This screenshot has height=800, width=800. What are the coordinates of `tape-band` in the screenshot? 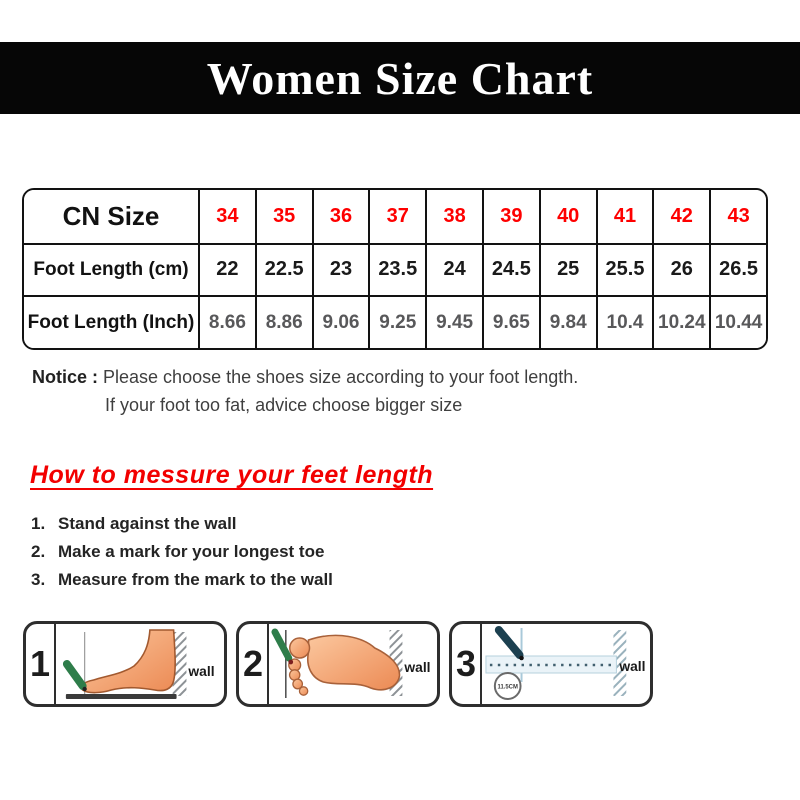 It's located at (551, 664).